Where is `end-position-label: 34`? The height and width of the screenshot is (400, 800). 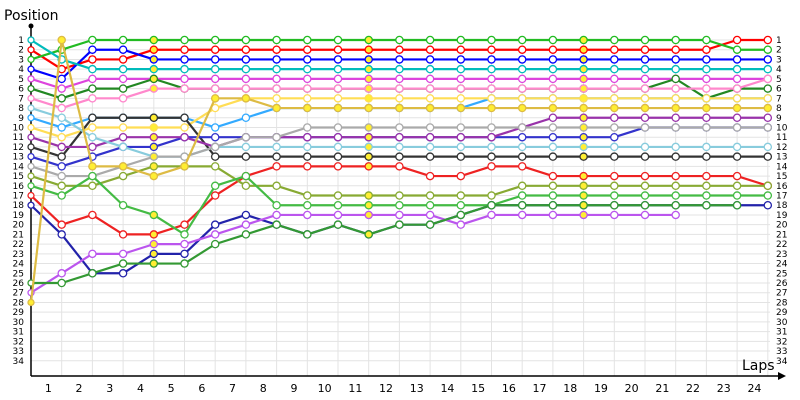 end-position-label: 34 is located at coordinates (782, 362).